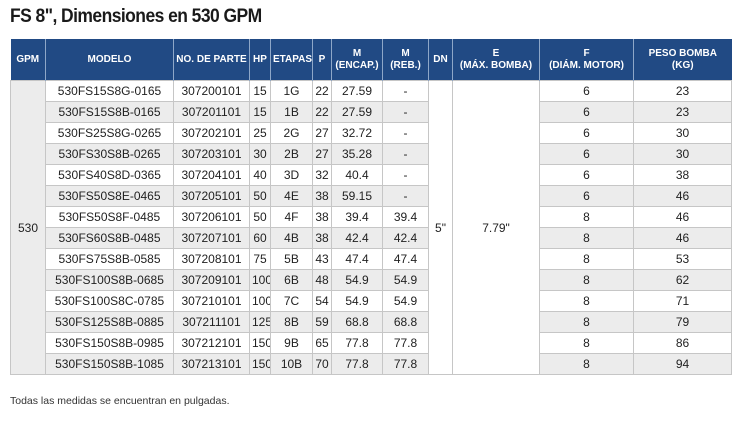  I want to click on cell-no-de-parte: 307203101, so click(211, 154).